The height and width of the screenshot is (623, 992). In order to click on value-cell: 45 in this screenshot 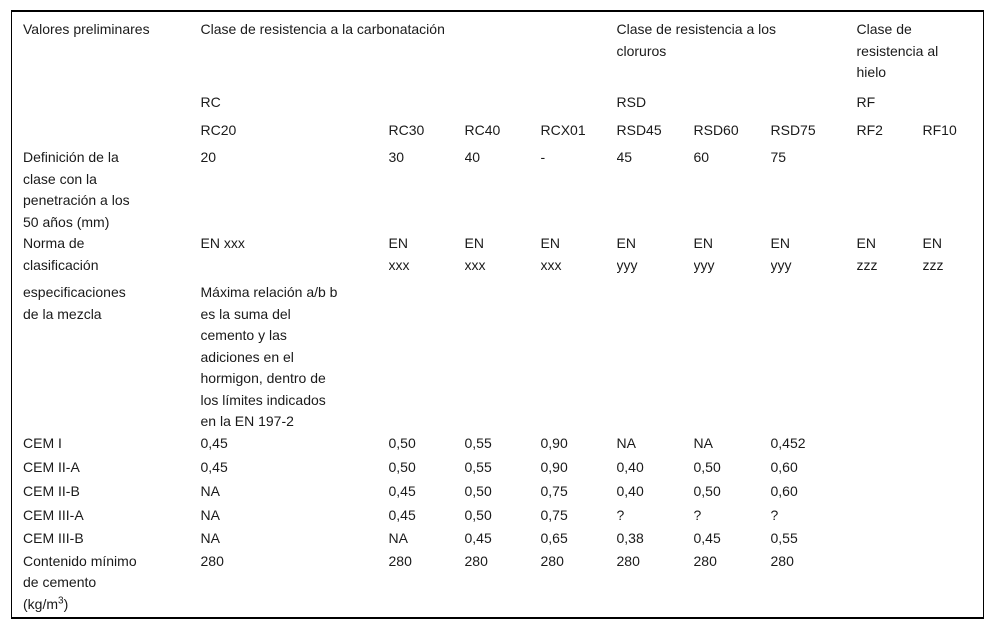, I will do `click(655, 190)`.